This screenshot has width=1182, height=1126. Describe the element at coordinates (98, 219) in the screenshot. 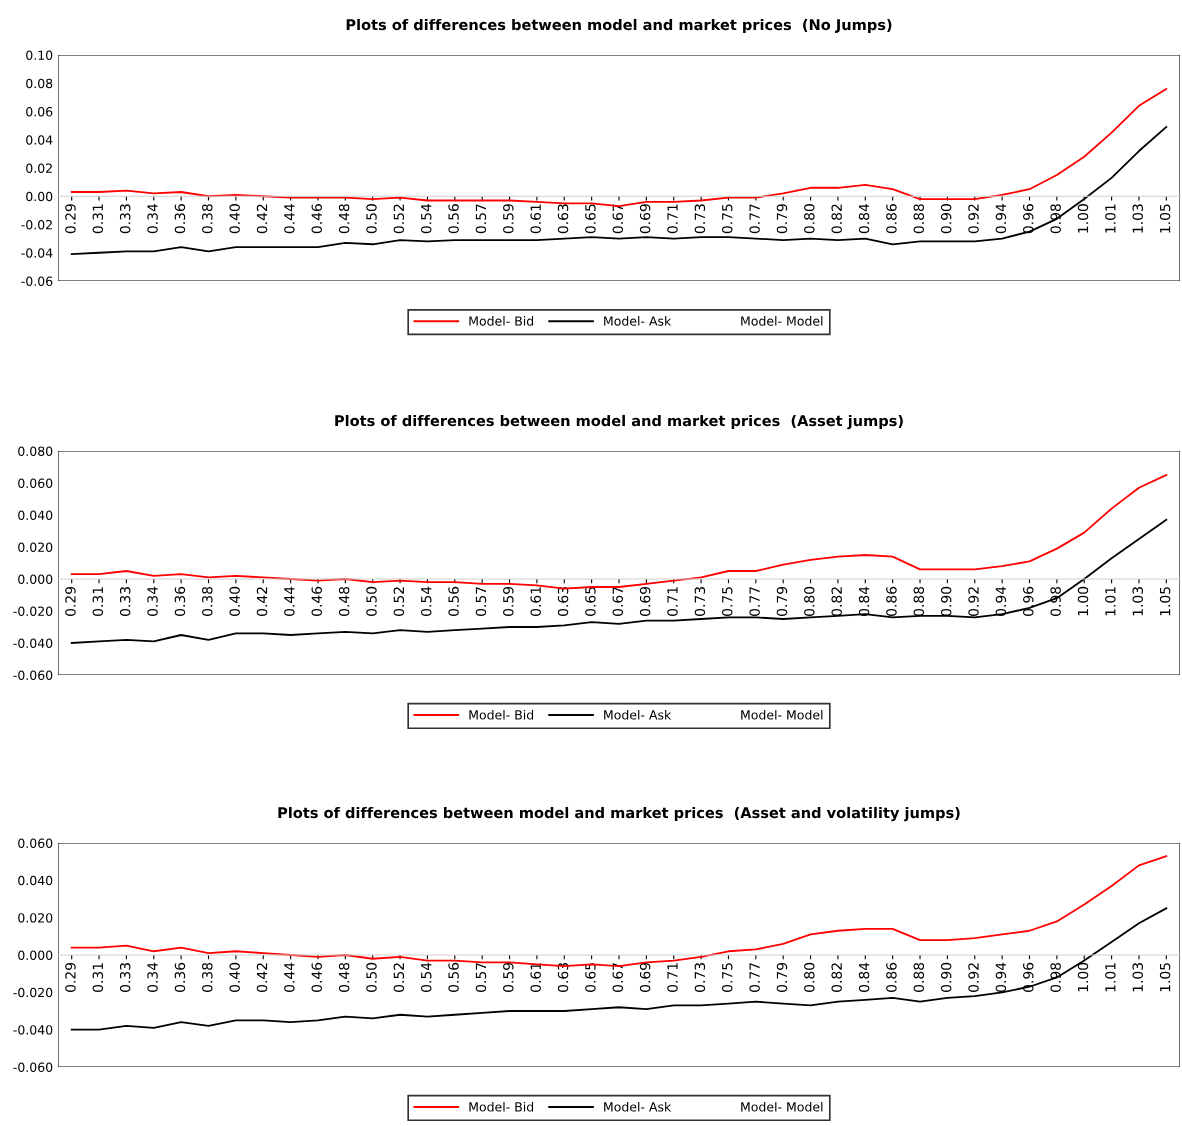

I see `x-tick-label: 0.31` at that location.